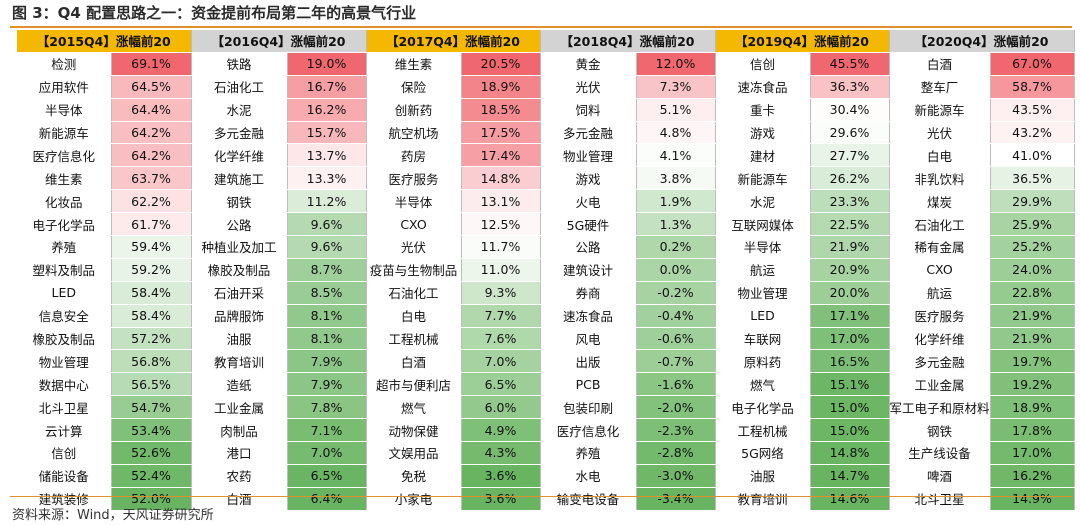  I want to click on industry-name-cell: 原料药, so click(763, 361).